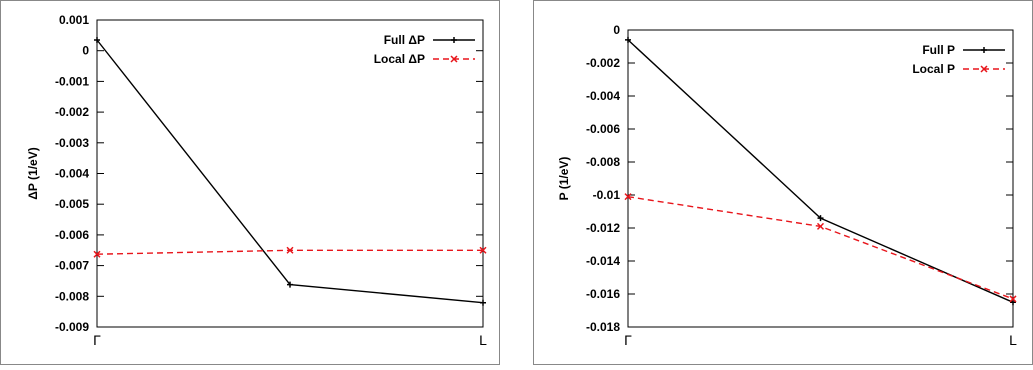 Image resolution: width=1033 pixels, height=370 pixels. What do you see at coordinates (603, 327) in the screenshot?
I see `y-tick-label: -0.018` at bounding box center [603, 327].